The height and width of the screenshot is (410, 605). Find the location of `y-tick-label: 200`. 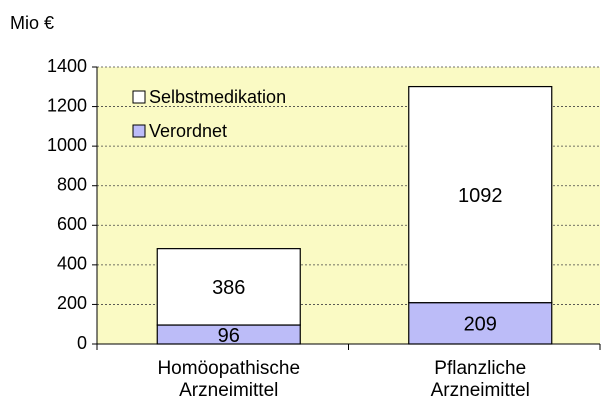

y-tick-label: 200 is located at coordinates (72, 303).